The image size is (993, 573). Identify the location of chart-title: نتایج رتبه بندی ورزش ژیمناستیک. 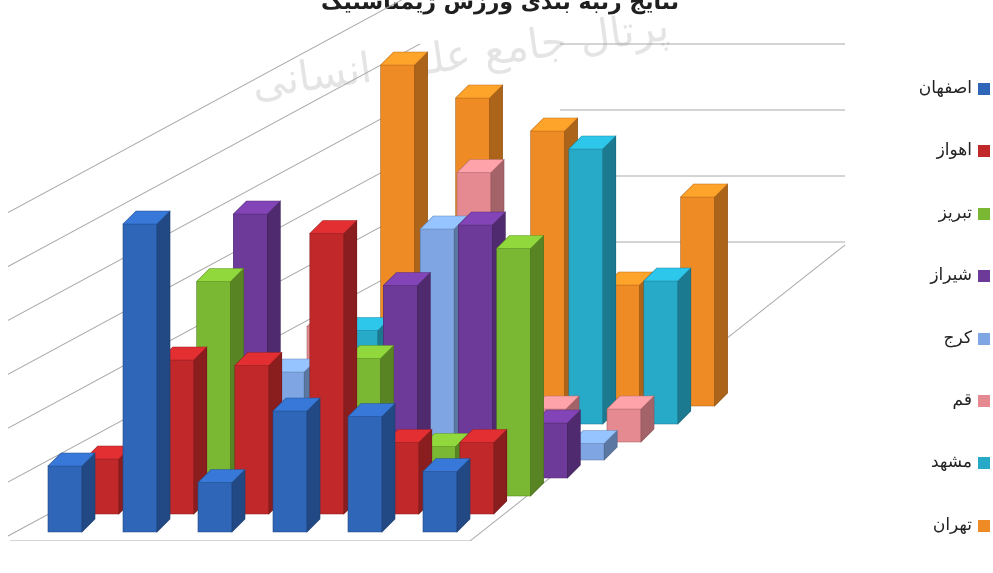
(499, 7).